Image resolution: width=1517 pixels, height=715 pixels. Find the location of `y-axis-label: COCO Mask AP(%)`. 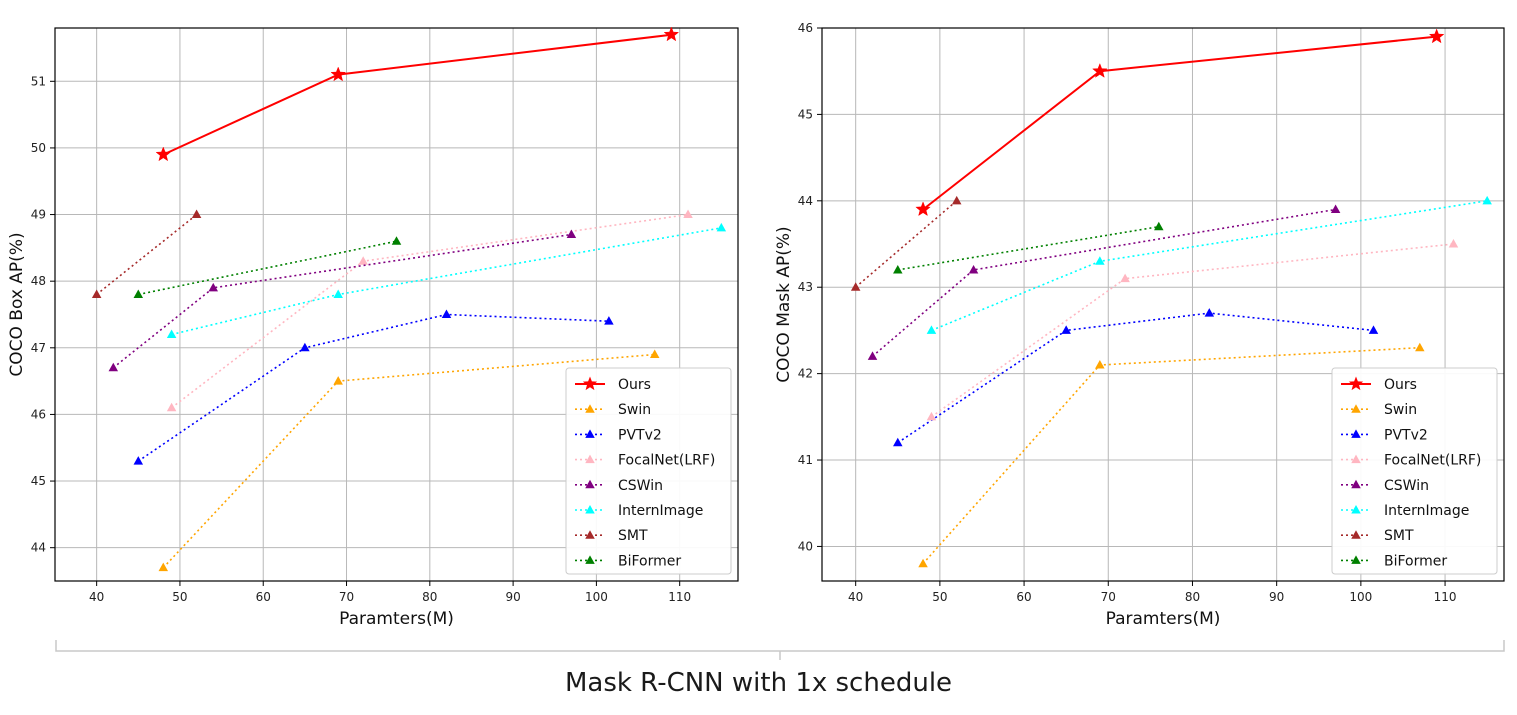

y-axis-label: COCO Mask AP(%) is located at coordinates (784, 304).